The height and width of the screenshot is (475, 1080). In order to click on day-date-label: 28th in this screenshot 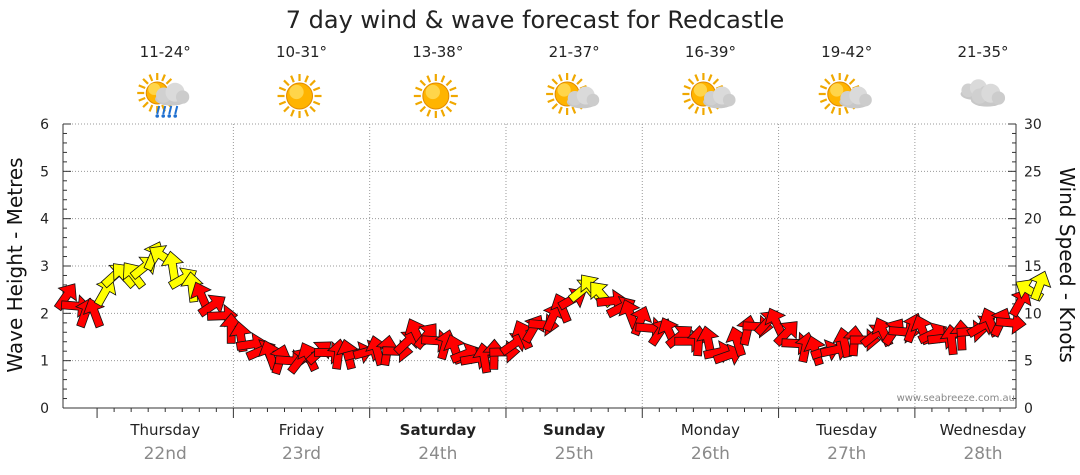, I will do `click(982, 454)`.